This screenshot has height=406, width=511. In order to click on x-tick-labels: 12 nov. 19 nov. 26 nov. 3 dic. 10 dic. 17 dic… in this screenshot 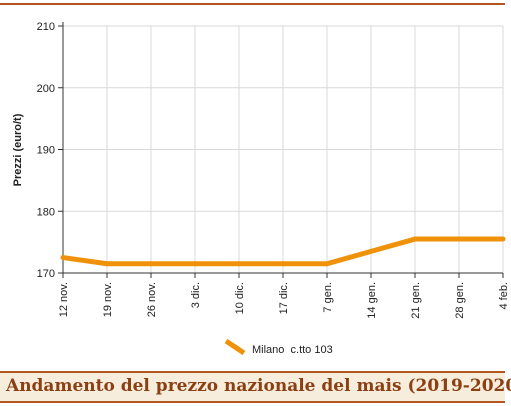, I will do `click(284, 300)`.